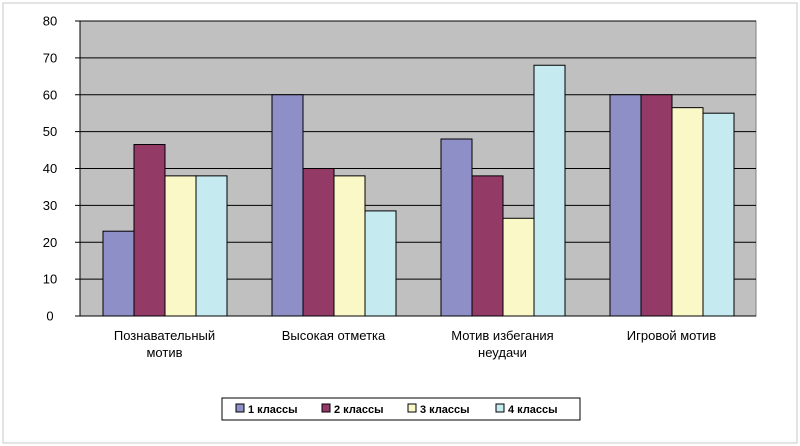  What do you see at coordinates (445, 410) in the screenshot?
I see `legend-label: 3 классы` at bounding box center [445, 410].